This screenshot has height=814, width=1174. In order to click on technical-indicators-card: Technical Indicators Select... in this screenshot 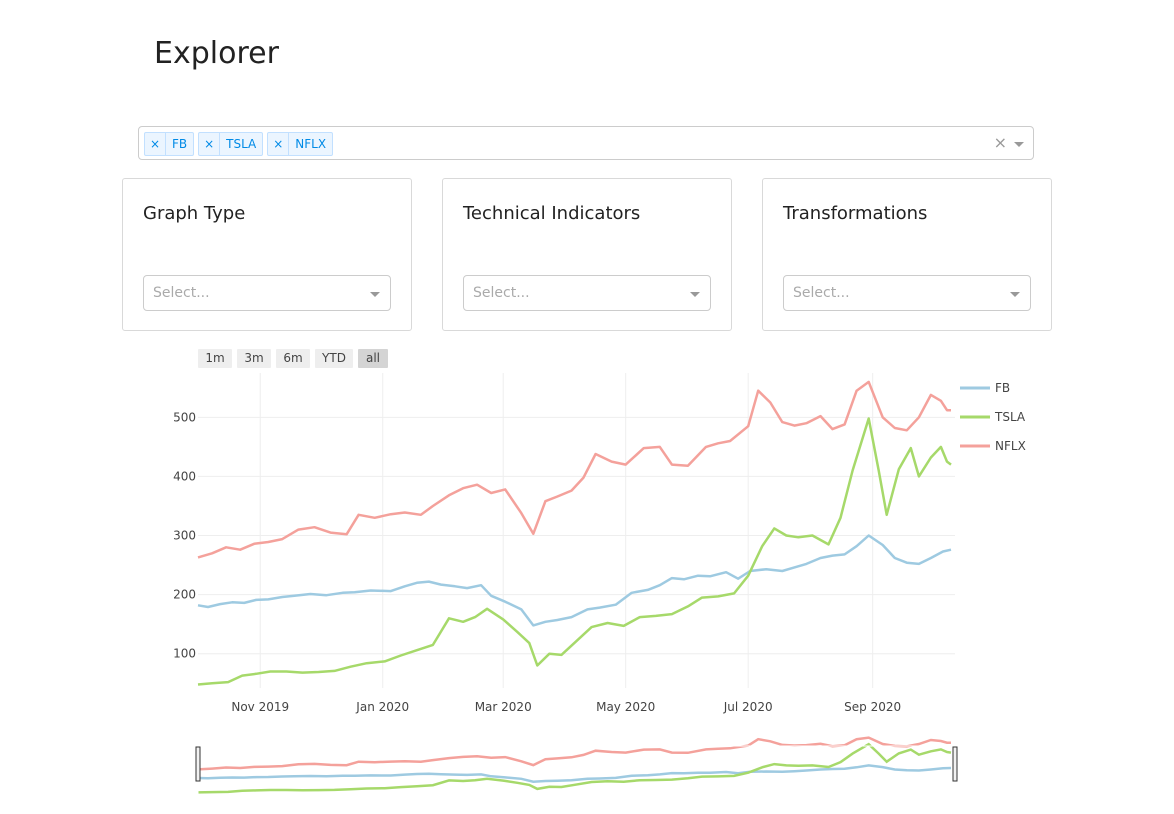, I will do `click(587, 254)`.